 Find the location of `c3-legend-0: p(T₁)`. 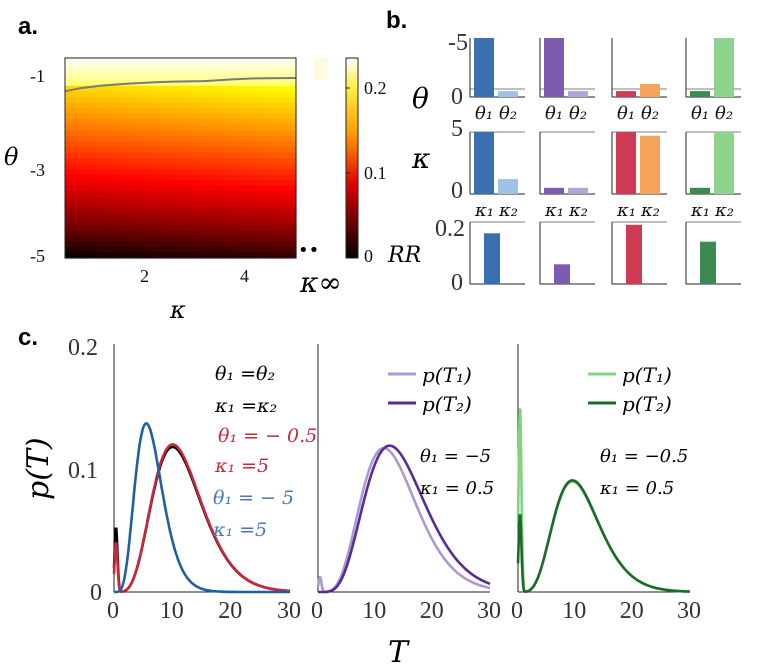

c3-legend-0: p(T₁) is located at coordinates (647, 375).